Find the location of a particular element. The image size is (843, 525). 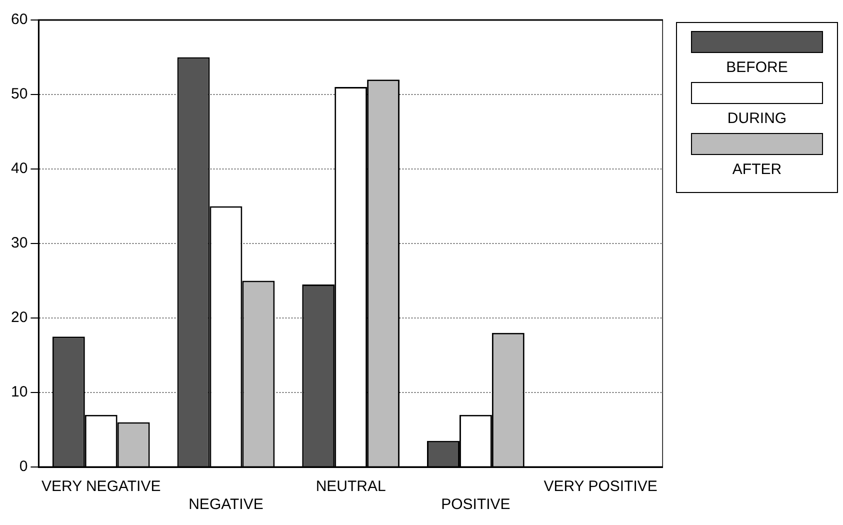

text: AFTER is located at coordinates (757, 169).